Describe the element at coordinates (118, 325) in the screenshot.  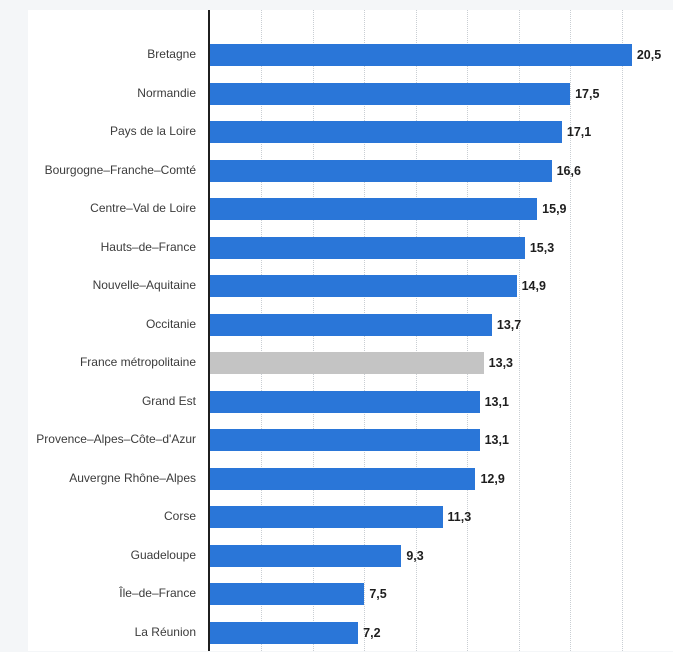
I see `category-label: Occitanie` at that location.